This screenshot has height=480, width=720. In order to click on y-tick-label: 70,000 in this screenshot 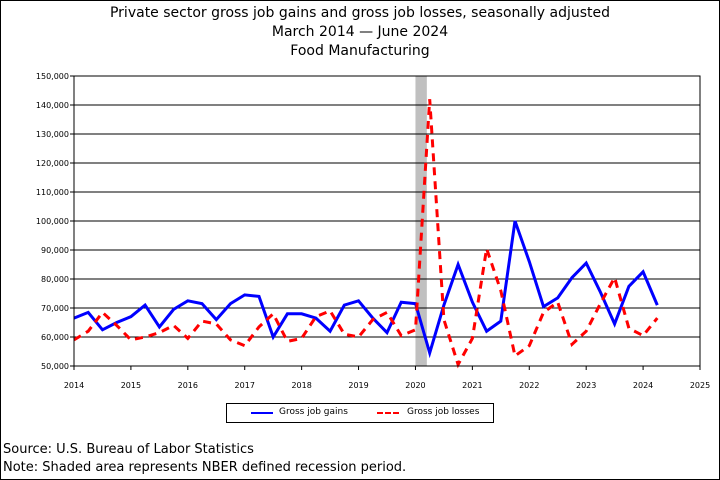, I will do `click(55, 308)`.